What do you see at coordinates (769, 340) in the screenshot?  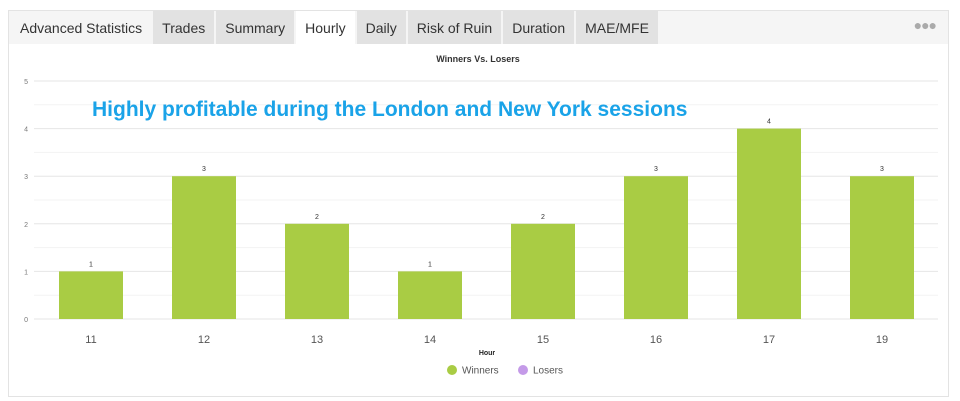 I see `x-tick-label: 17` at bounding box center [769, 340].